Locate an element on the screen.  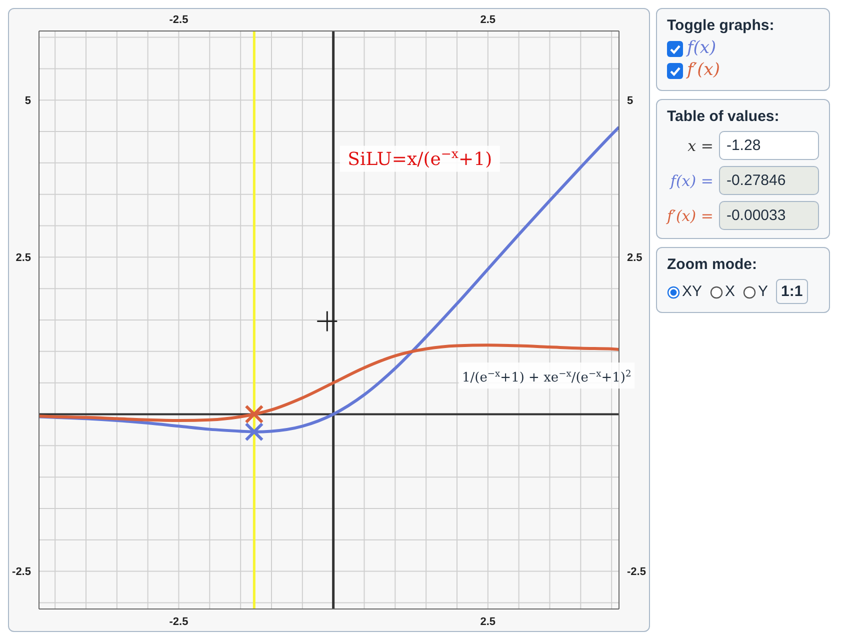
y-tick-label: 2.5 is located at coordinates (23, 258).